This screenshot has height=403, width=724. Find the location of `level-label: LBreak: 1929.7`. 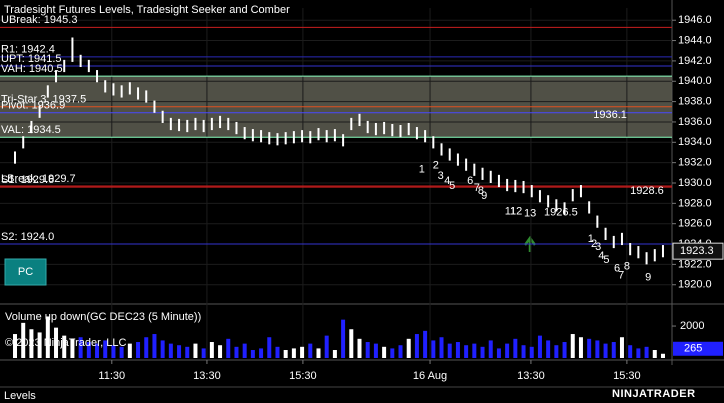

level-label: LBreak: 1929.7 is located at coordinates (38, 179).